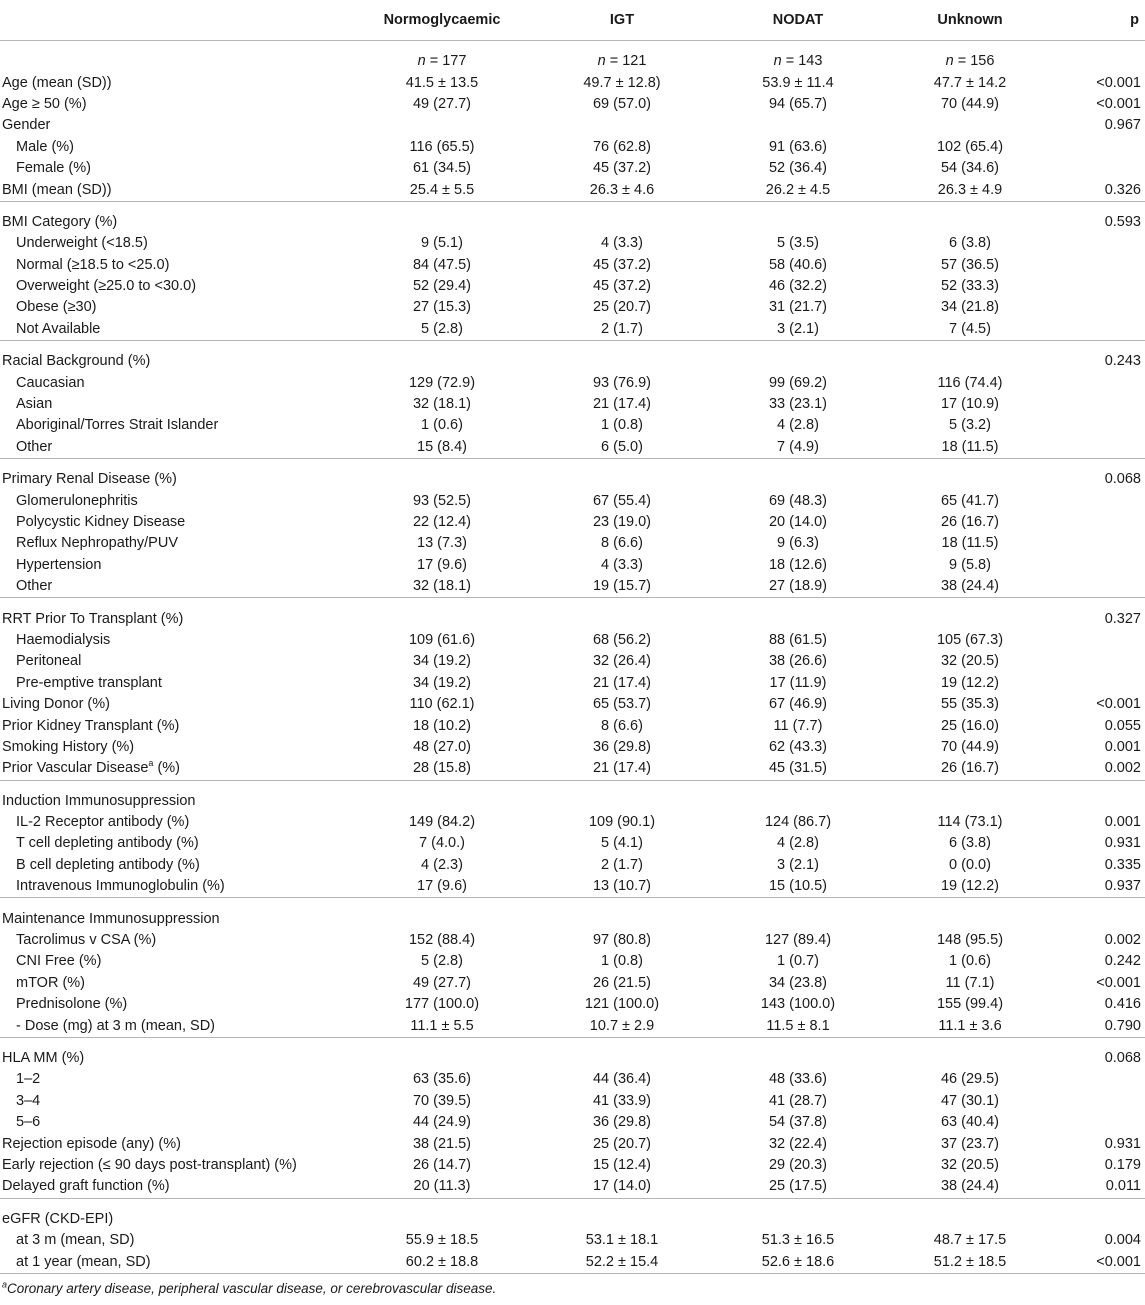  What do you see at coordinates (970, 382) in the screenshot?
I see `cell-unknown: 116 (74.4)` at bounding box center [970, 382].